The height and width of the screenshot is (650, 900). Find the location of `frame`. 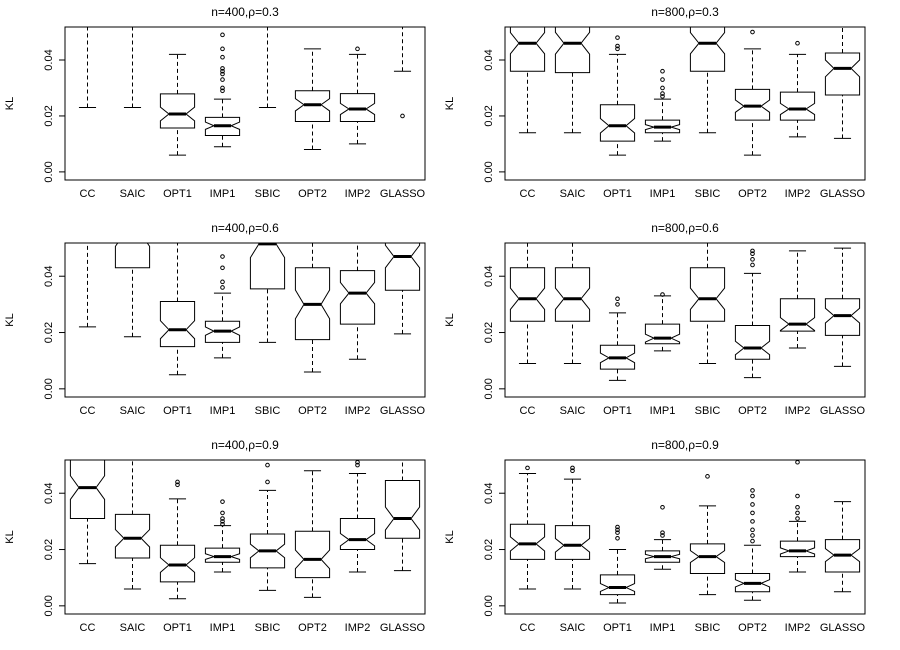

frame is located at coordinates (685, 537).